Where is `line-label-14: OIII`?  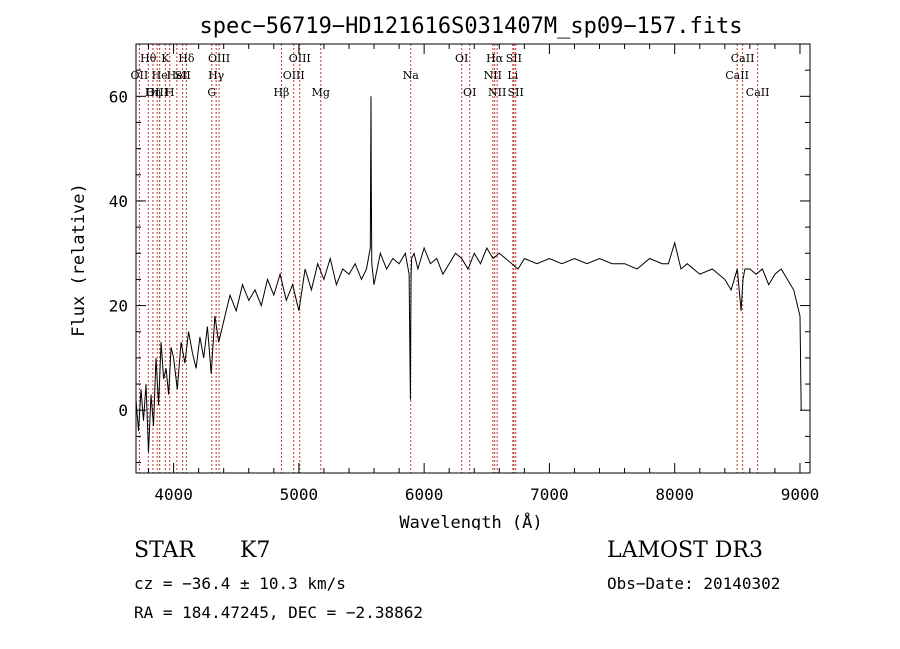 line-label-14: OIII is located at coordinates (294, 75).